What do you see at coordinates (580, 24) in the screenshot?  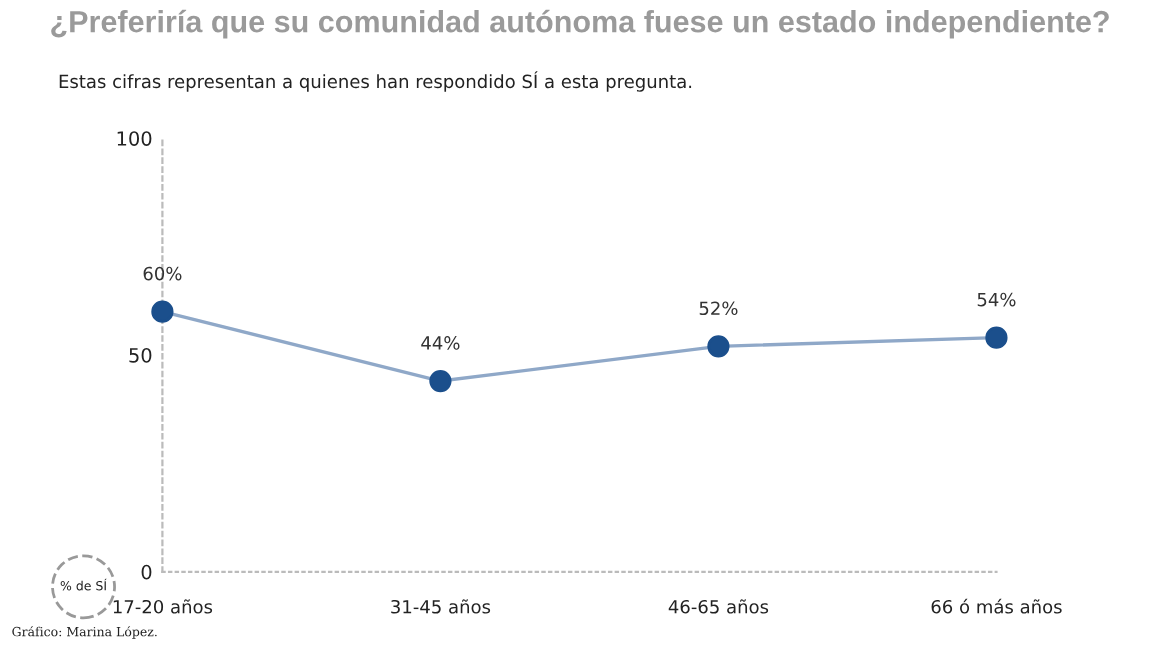 I see `chart-title: ¿Preferiría que su comunidad autónoma fuese un estado independiente?` at bounding box center [580, 24].